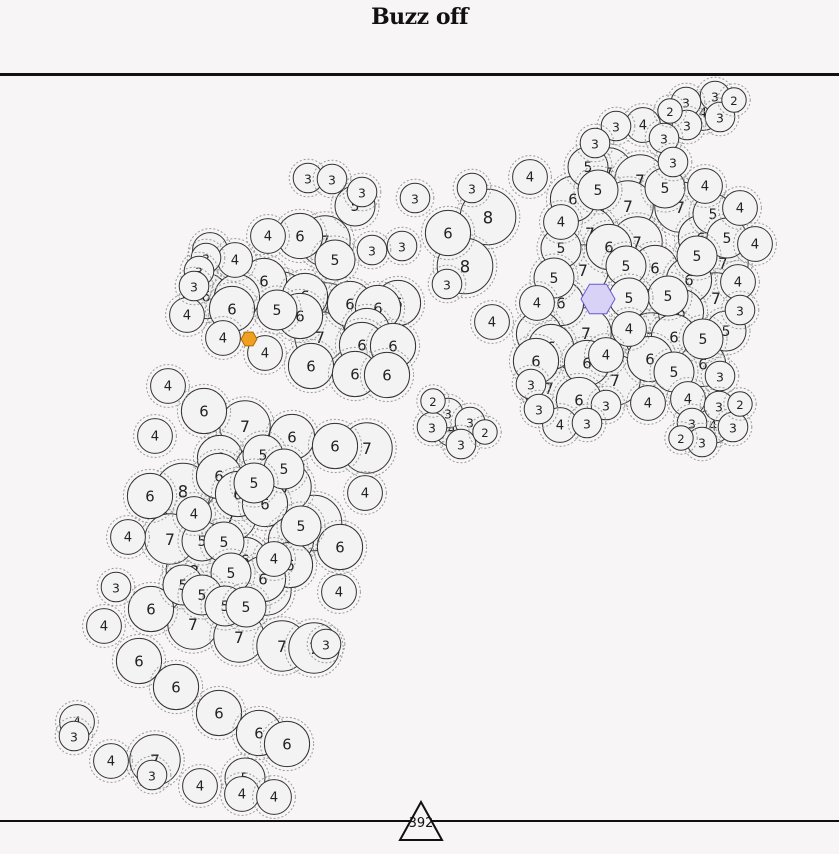  What do you see at coordinates (111, 761) in the screenshot?
I see `cell-179: 4` at bounding box center [111, 761].